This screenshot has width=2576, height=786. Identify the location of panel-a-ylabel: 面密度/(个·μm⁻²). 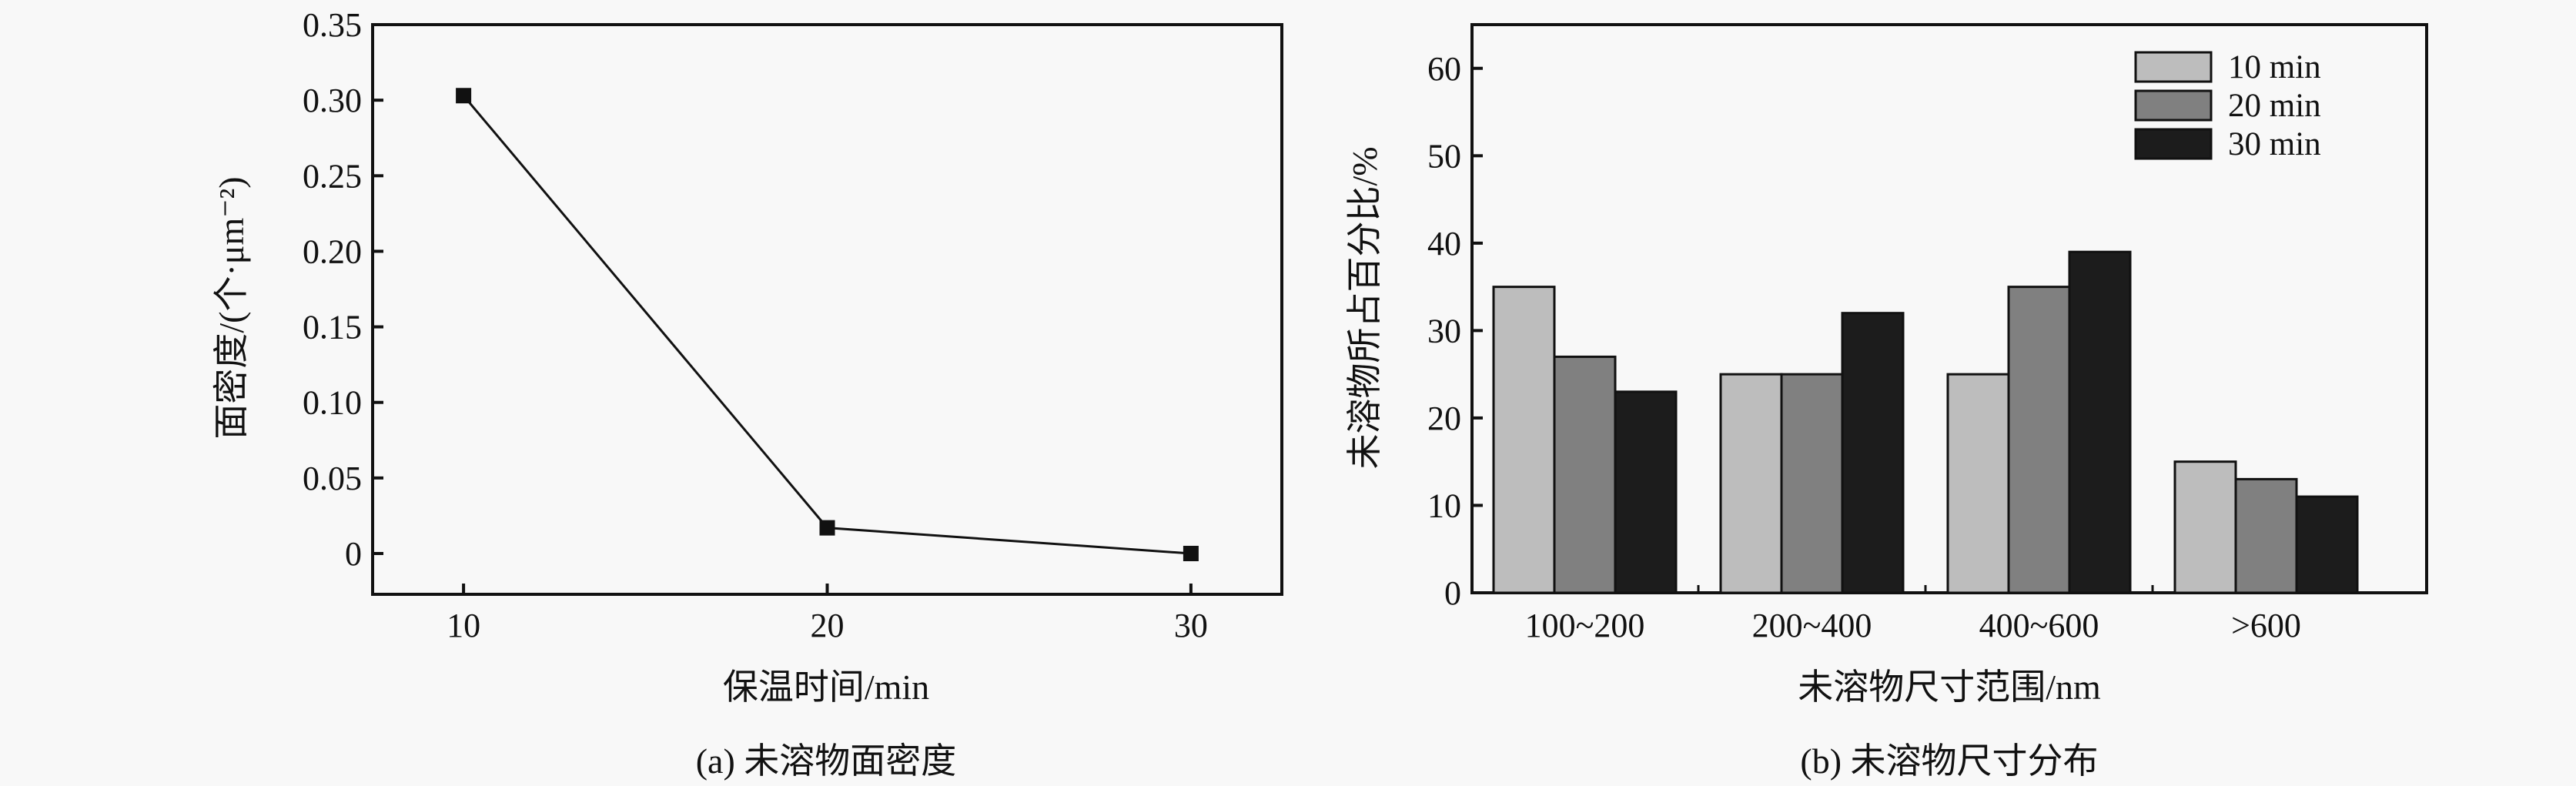
(232, 307).